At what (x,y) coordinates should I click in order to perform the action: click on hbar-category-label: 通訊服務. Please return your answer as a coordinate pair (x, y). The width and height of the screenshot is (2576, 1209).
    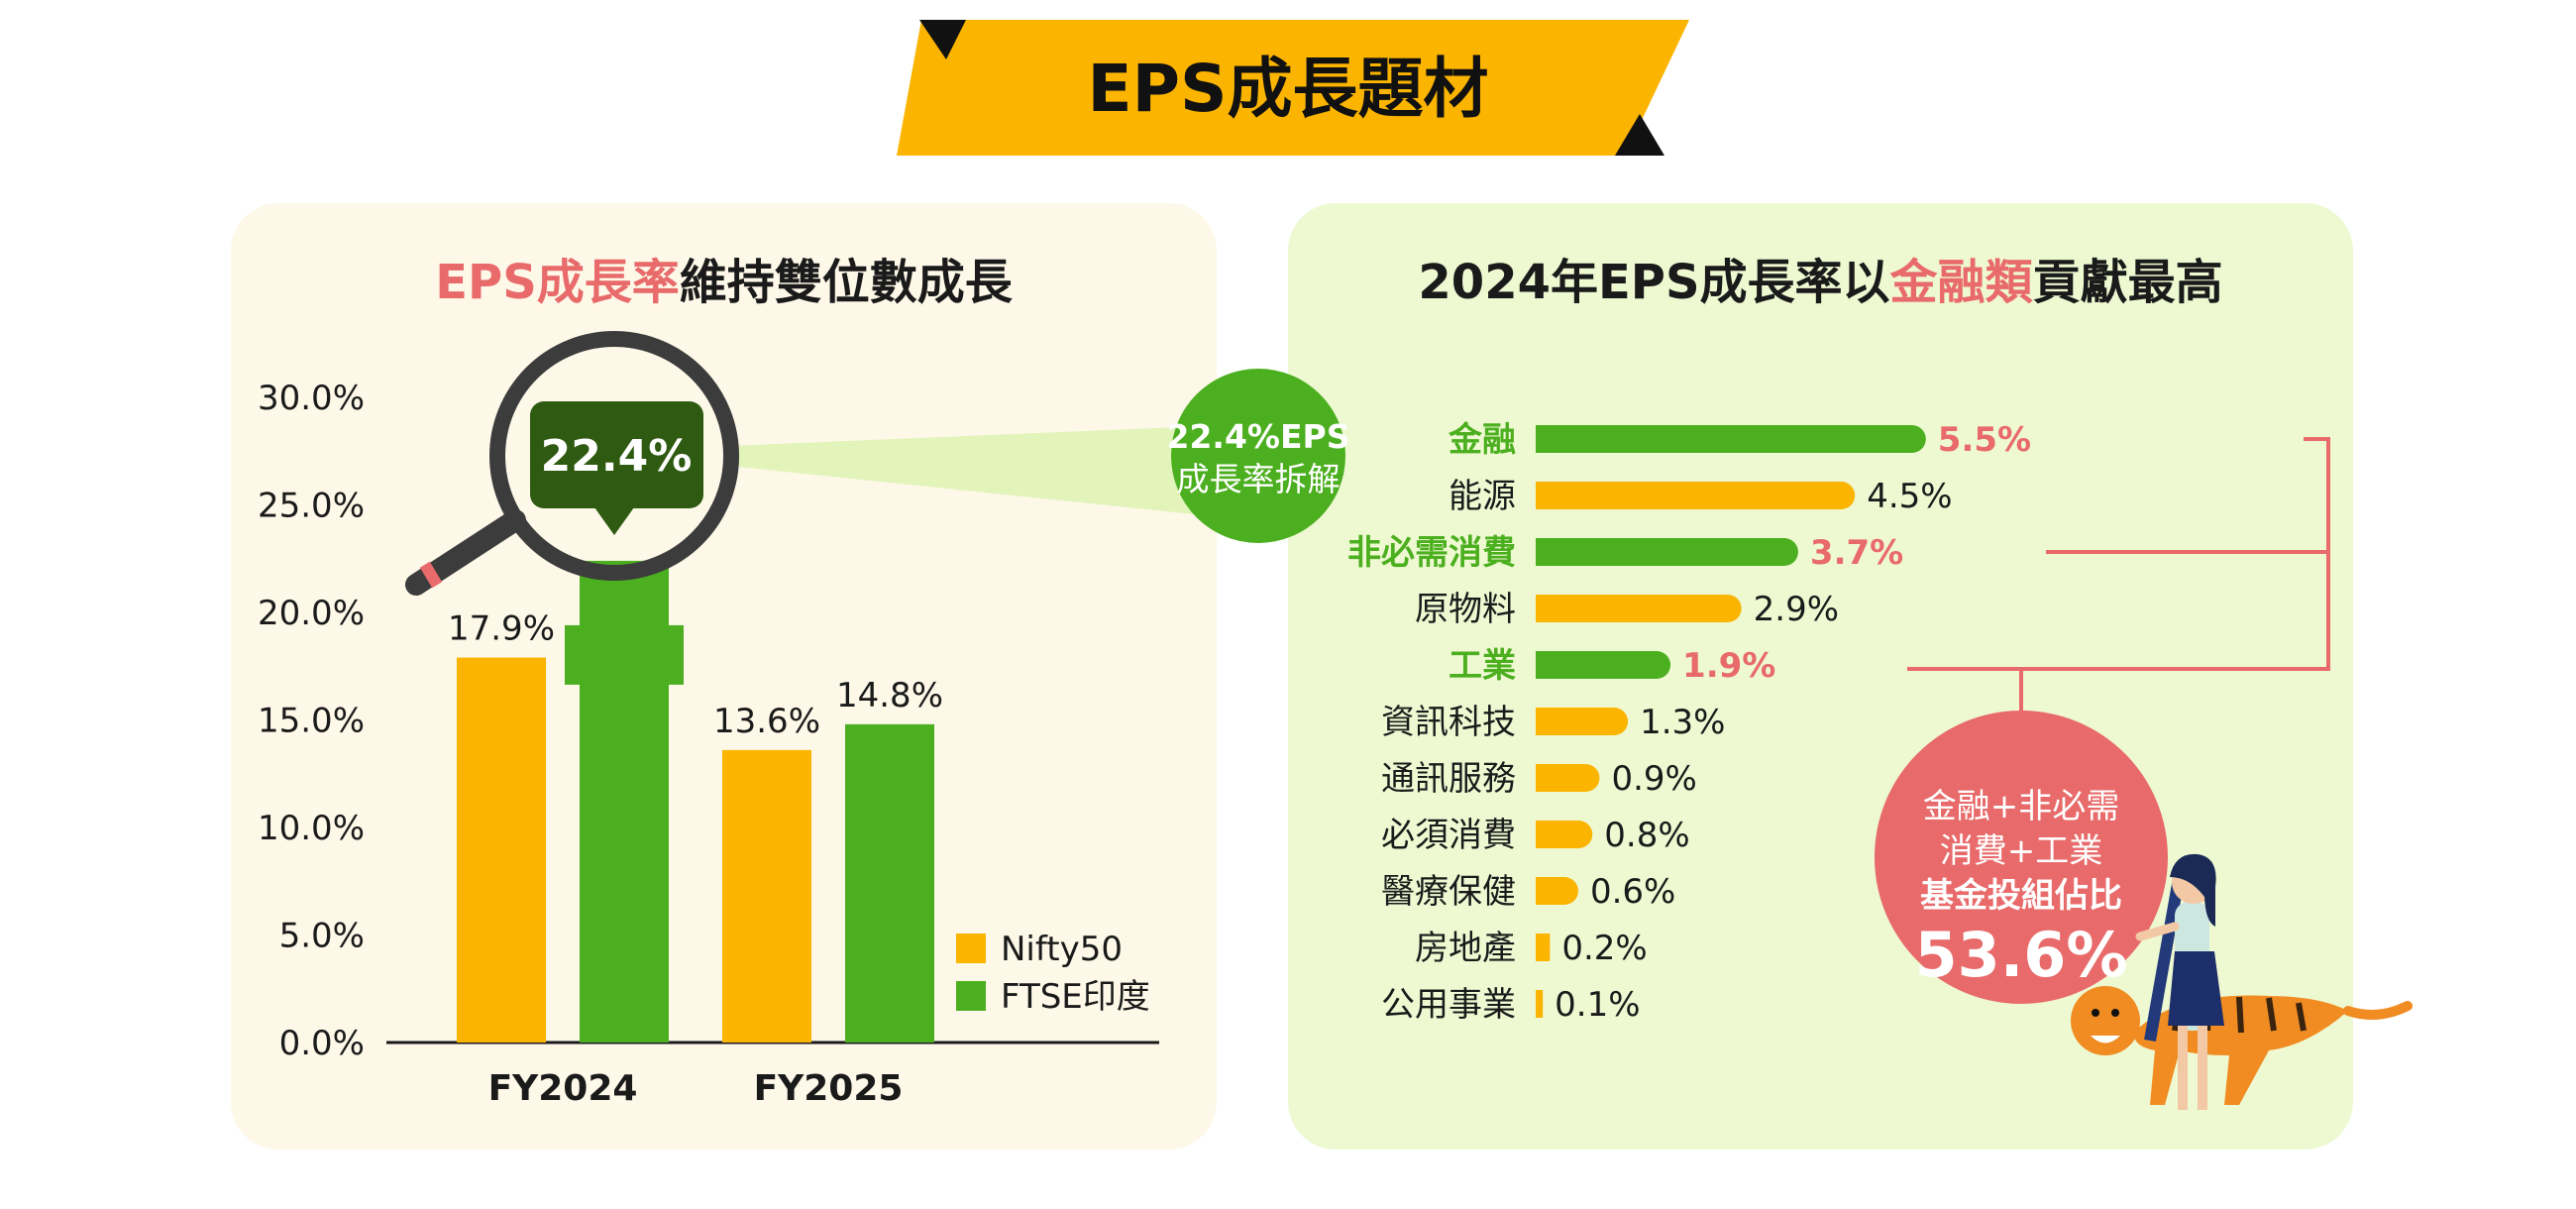
    Looking at the image, I should click on (1448, 779).